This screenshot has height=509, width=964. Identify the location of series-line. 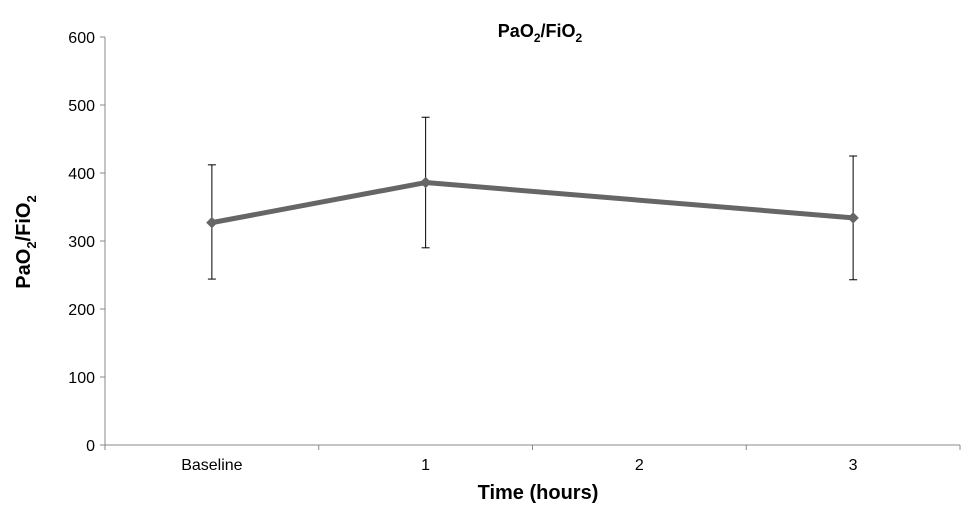
(532, 203).